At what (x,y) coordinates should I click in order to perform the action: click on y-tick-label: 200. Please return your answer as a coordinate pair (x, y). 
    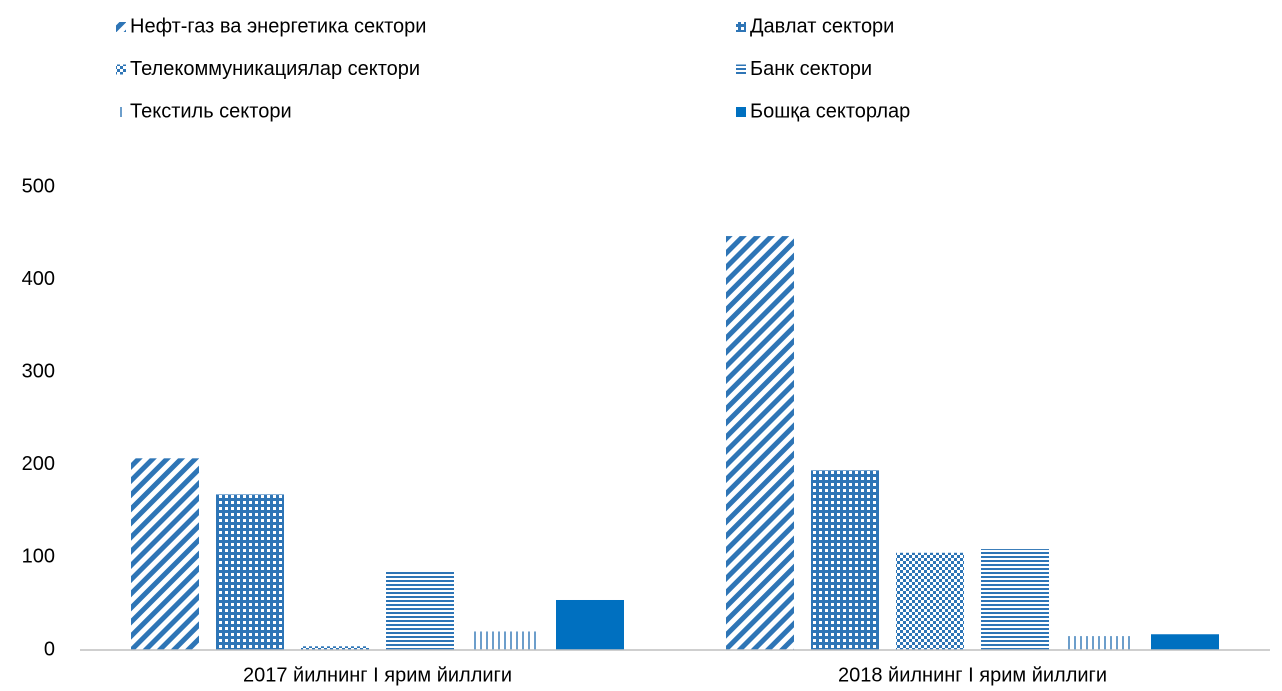
    Looking at the image, I should click on (38, 464).